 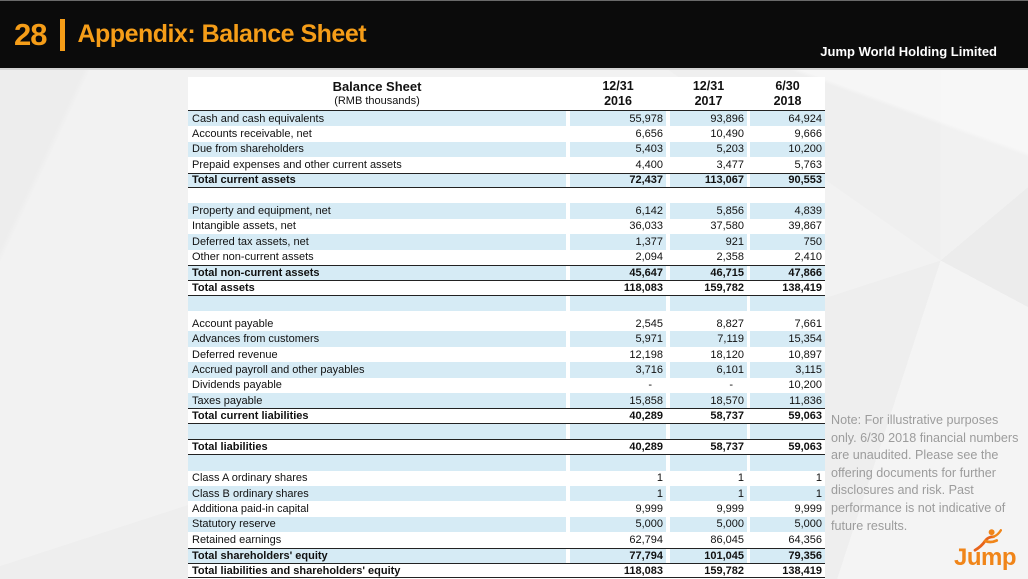 I want to click on row-value-2017: 1, so click(x=708, y=493).